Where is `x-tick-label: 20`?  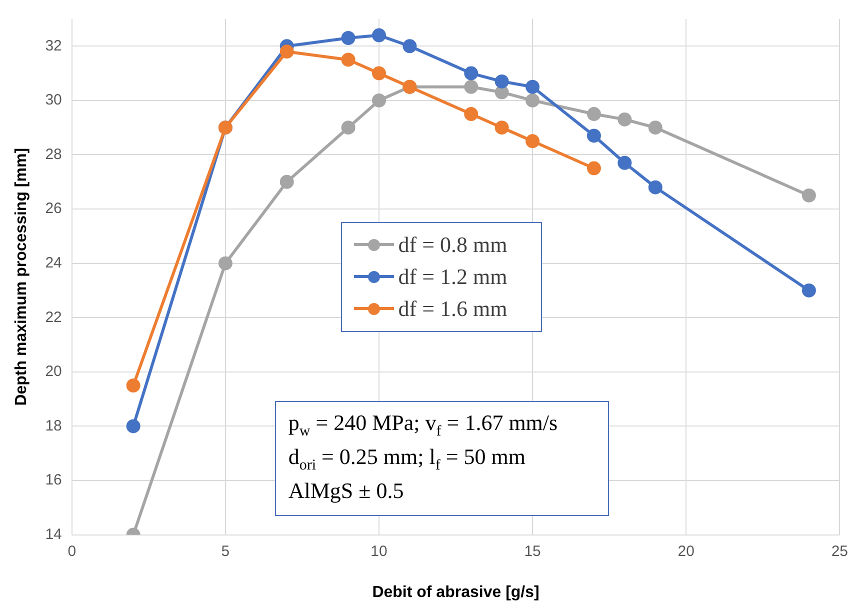 x-tick-label: 20 is located at coordinates (686, 551).